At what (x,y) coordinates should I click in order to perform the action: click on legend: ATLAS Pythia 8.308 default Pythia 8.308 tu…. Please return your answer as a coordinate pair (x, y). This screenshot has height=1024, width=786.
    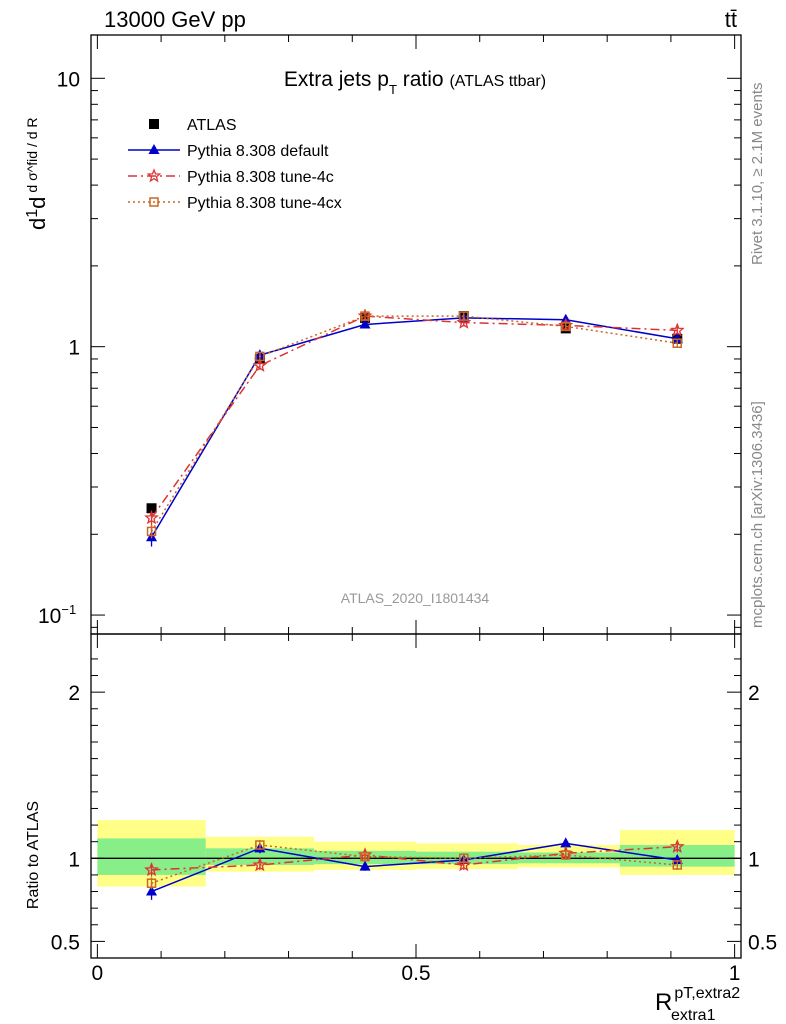
    Looking at the image, I should click on (235, 164).